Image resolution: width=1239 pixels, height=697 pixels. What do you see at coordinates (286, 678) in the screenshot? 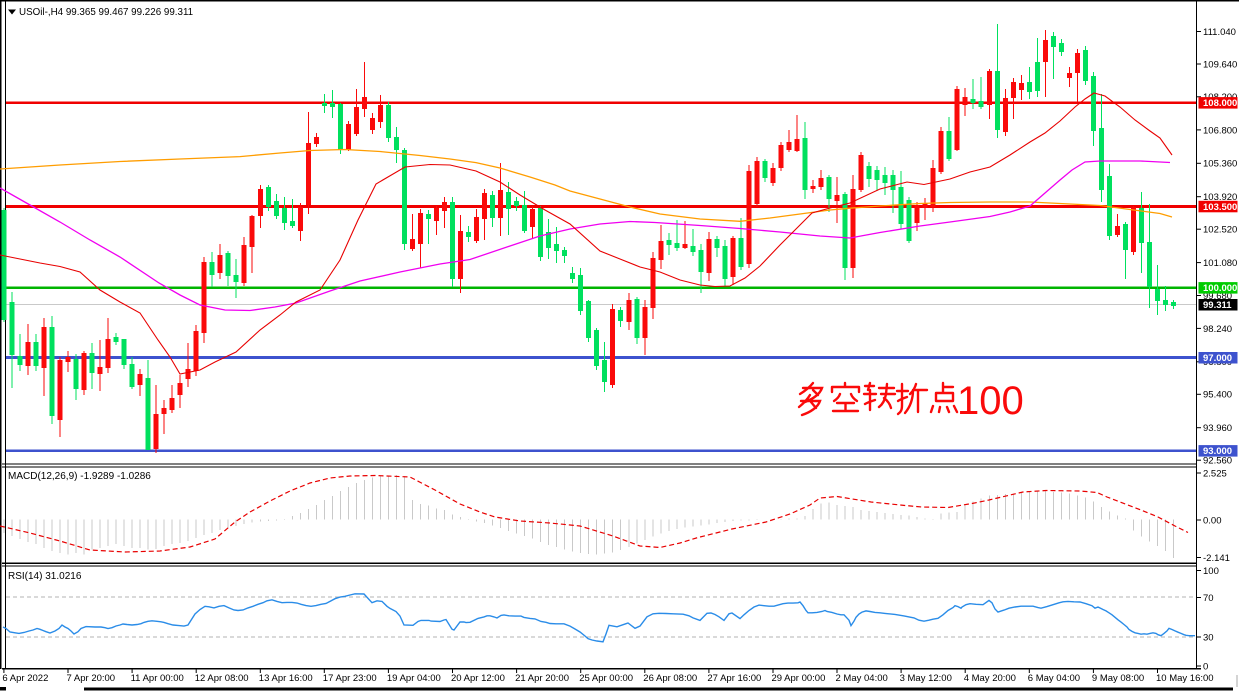
I see `svg-text: 13 Apr 16:00` at bounding box center [286, 678].